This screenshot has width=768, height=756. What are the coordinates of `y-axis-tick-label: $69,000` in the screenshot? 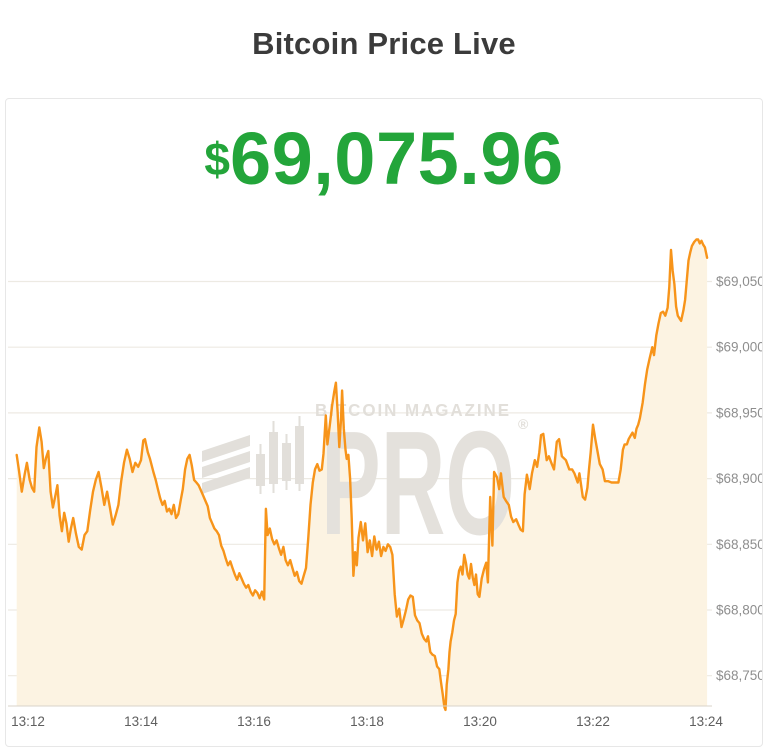 It's located at (739, 347).